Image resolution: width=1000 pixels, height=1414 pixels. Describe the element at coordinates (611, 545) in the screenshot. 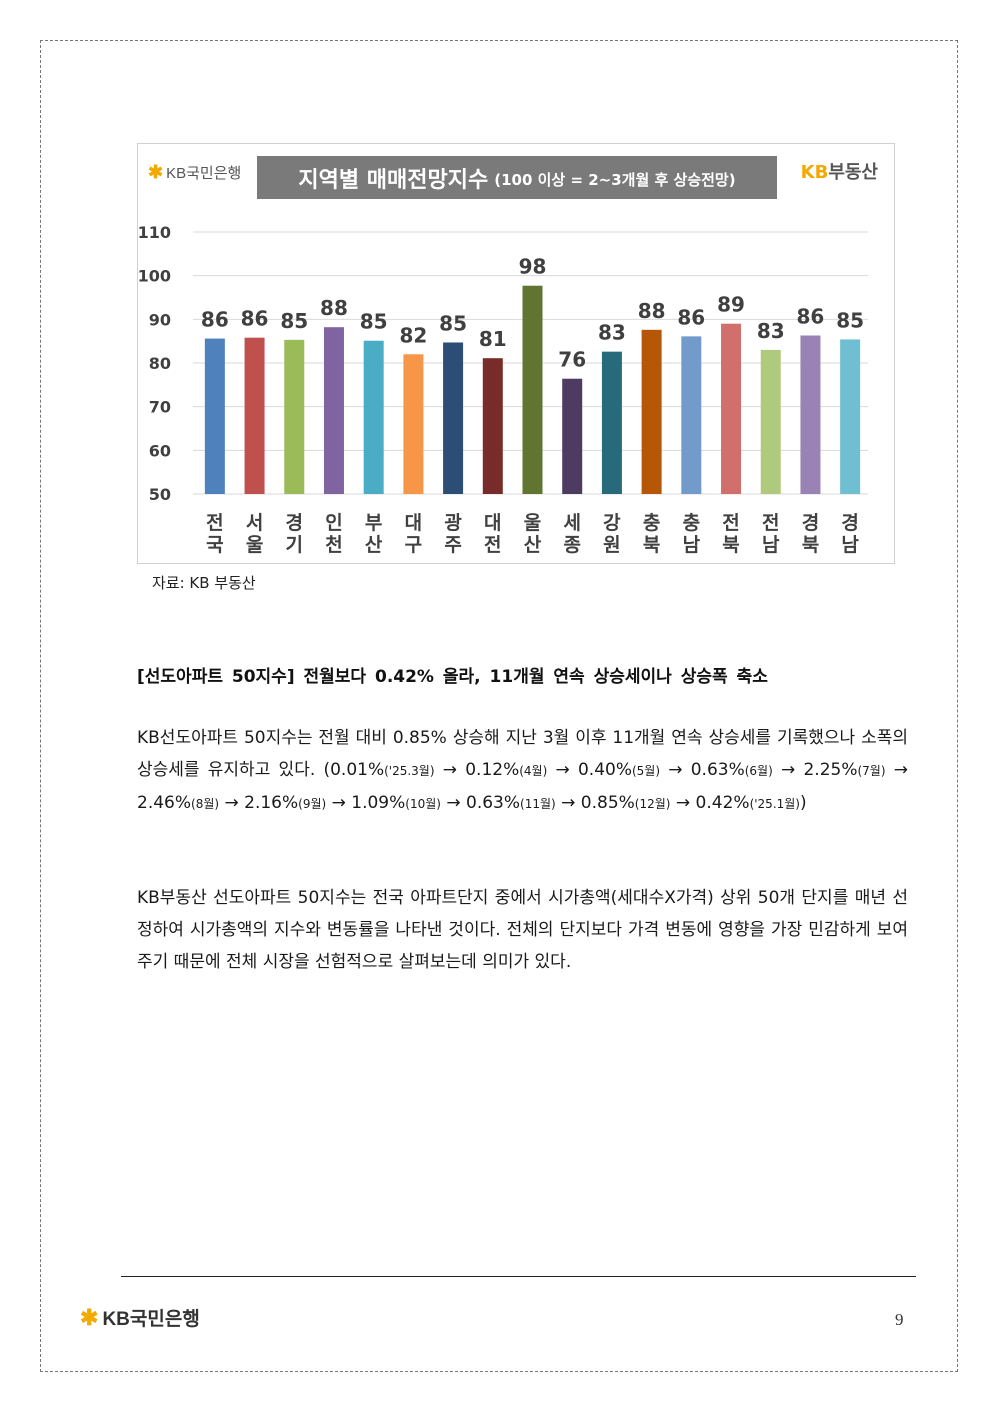

I see `x-tick-label: 원` at that location.